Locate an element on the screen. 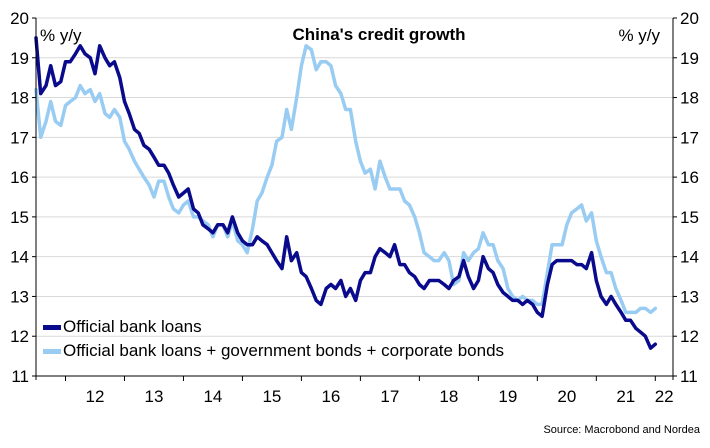 Image resolution: width=710 pixels, height=448 pixels. left-tick-label: 19 is located at coordinates (19, 58).